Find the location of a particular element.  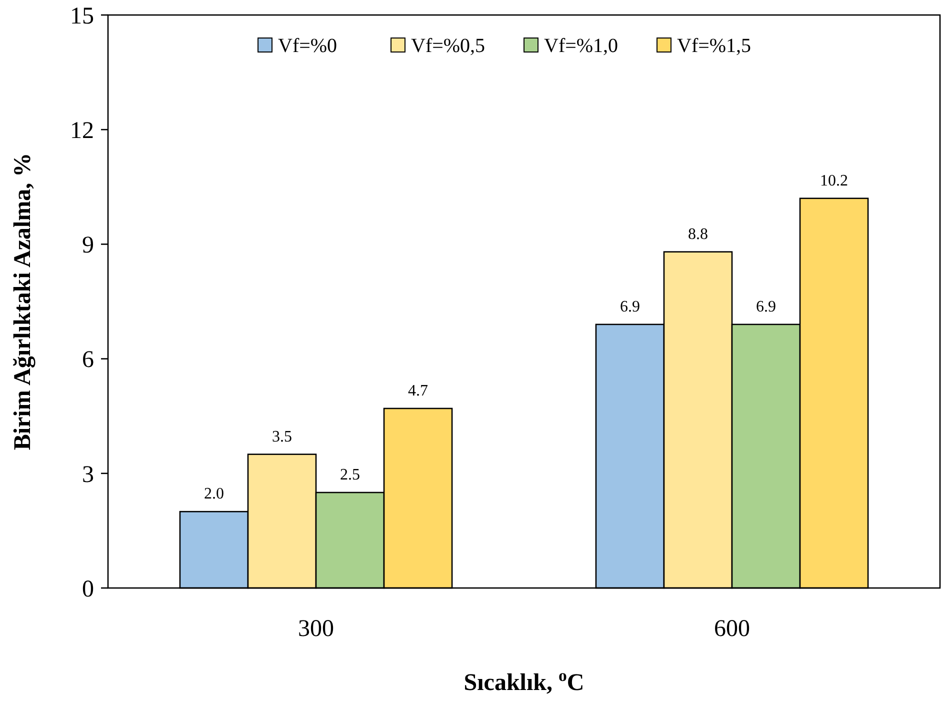

y-tick-label: 6 is located at coordinates (88, 360).